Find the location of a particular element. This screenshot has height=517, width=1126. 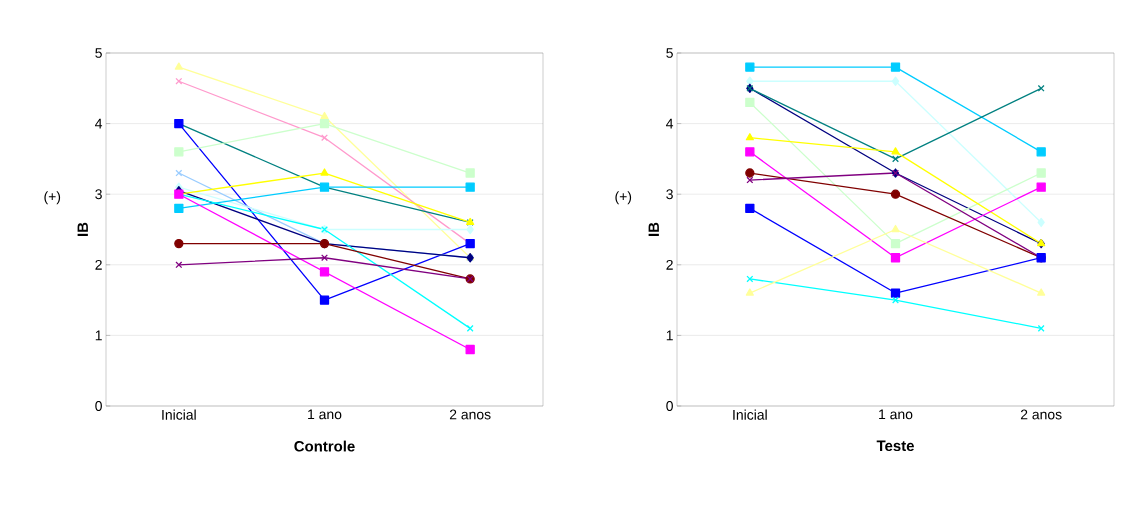

x-axis-title: Teste is located at coordinates (895, 446).